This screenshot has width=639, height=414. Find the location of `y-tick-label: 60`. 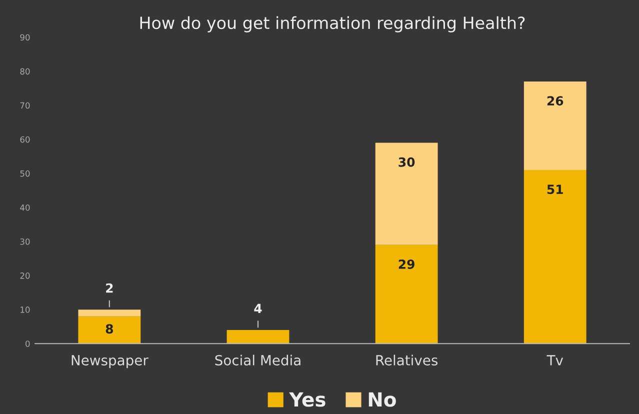

y-tick-label: 60 is located at coordinates (25, 139).